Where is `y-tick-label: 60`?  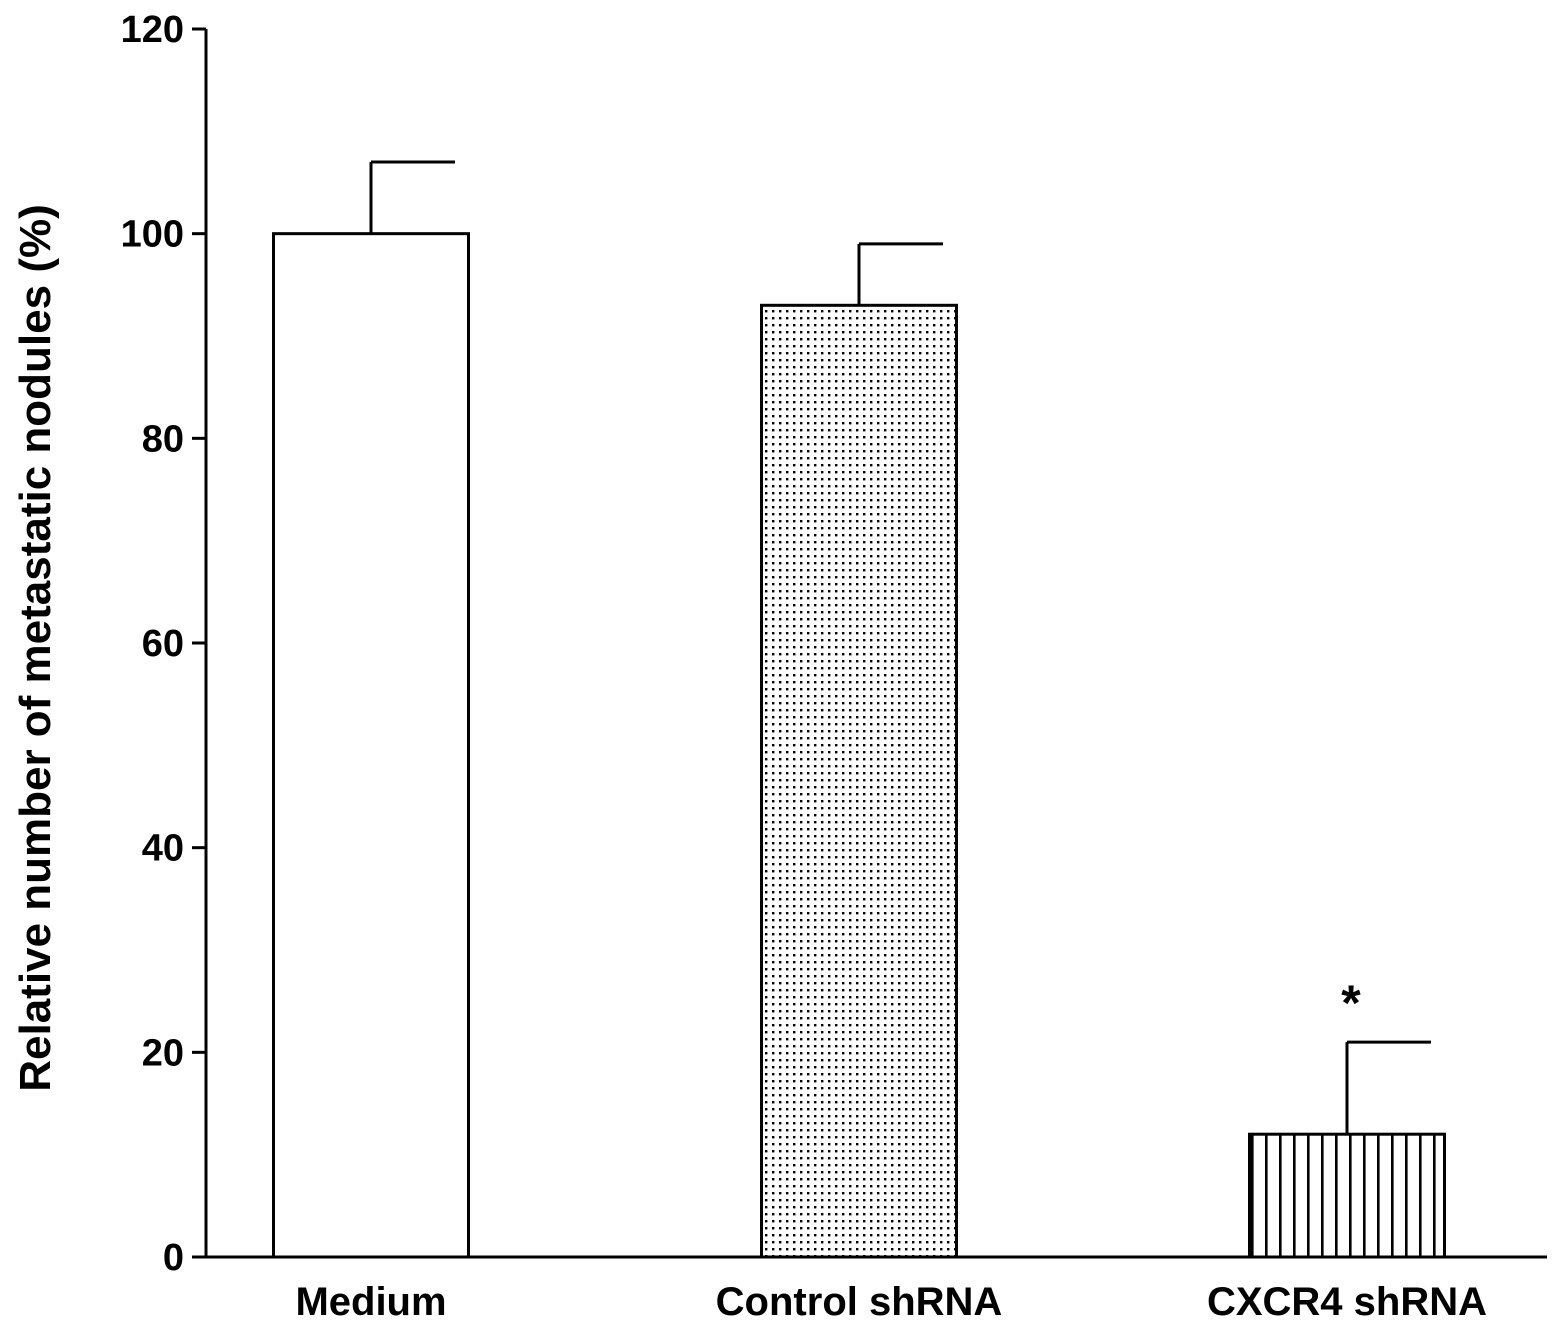 y-tick-label: 60 is located at coordinates (163, 644).